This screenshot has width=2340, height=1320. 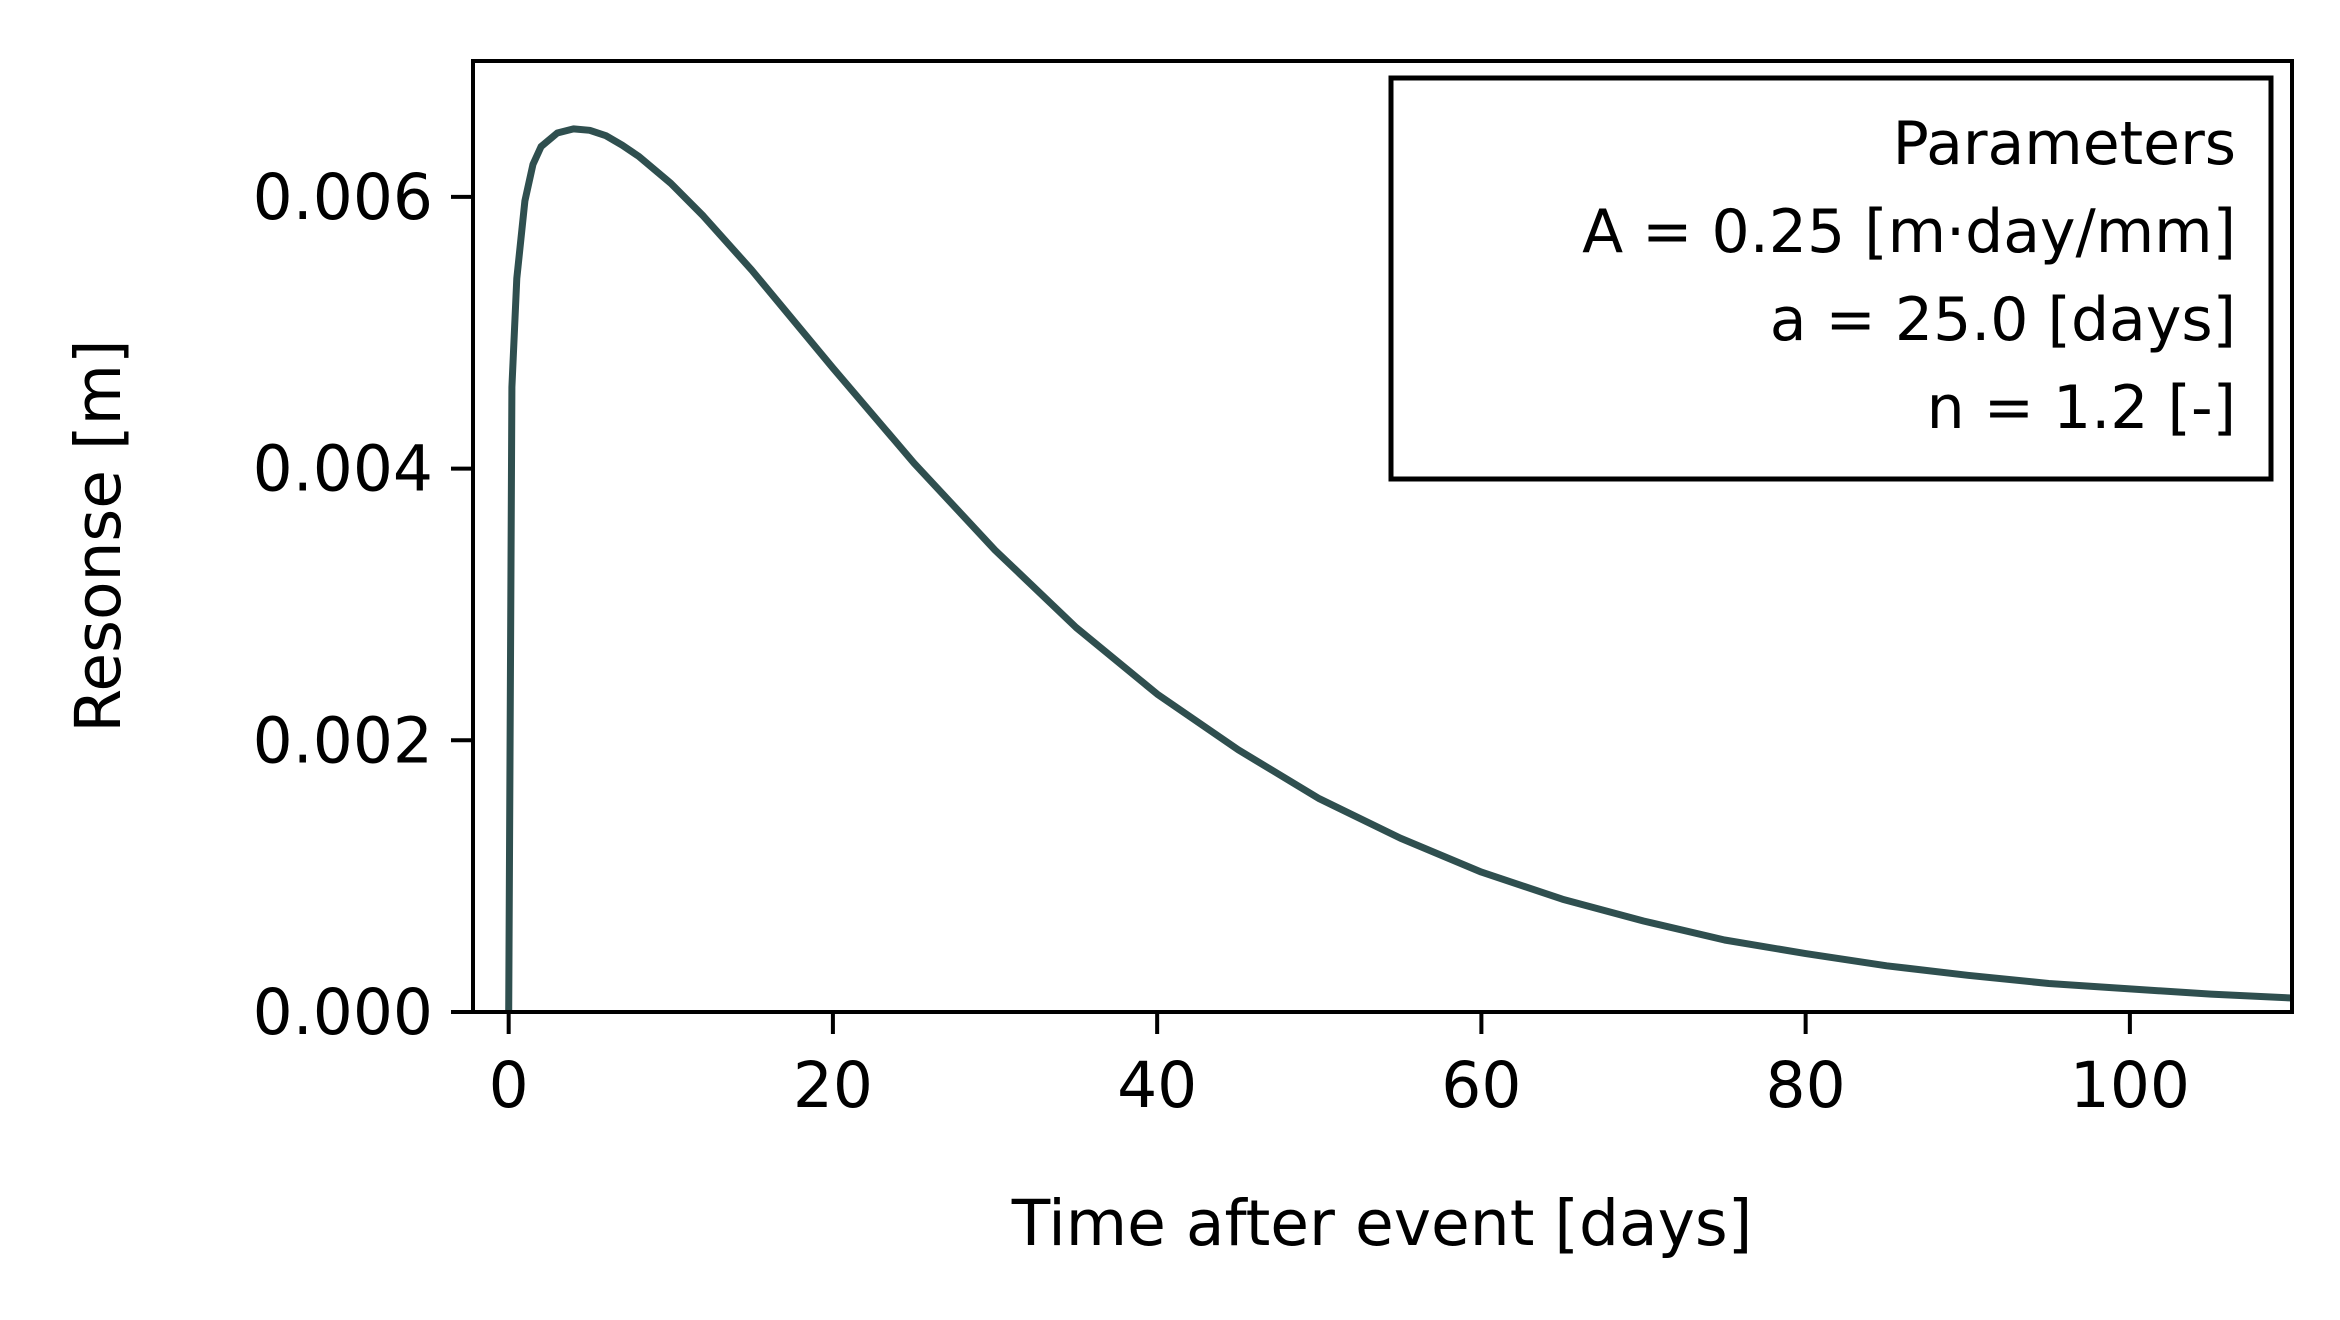 What do you see at coordinates (2081, 408) in the screenshot?
I see `legend-param-n: n = 1.2 [-]` at bounding box center [2081, 408].